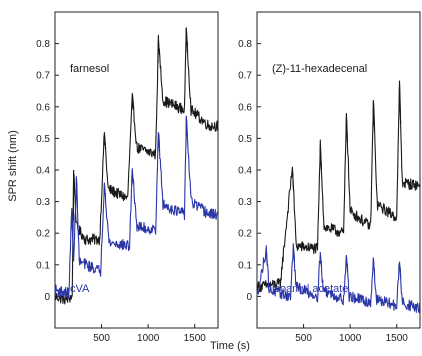 The height and width of the screenshot is (356, 422). Describe the element at coordinates (310, 289) in the screenshot. I see `series-label-isoamyl-acetate: isoamyl acetate` at that location.